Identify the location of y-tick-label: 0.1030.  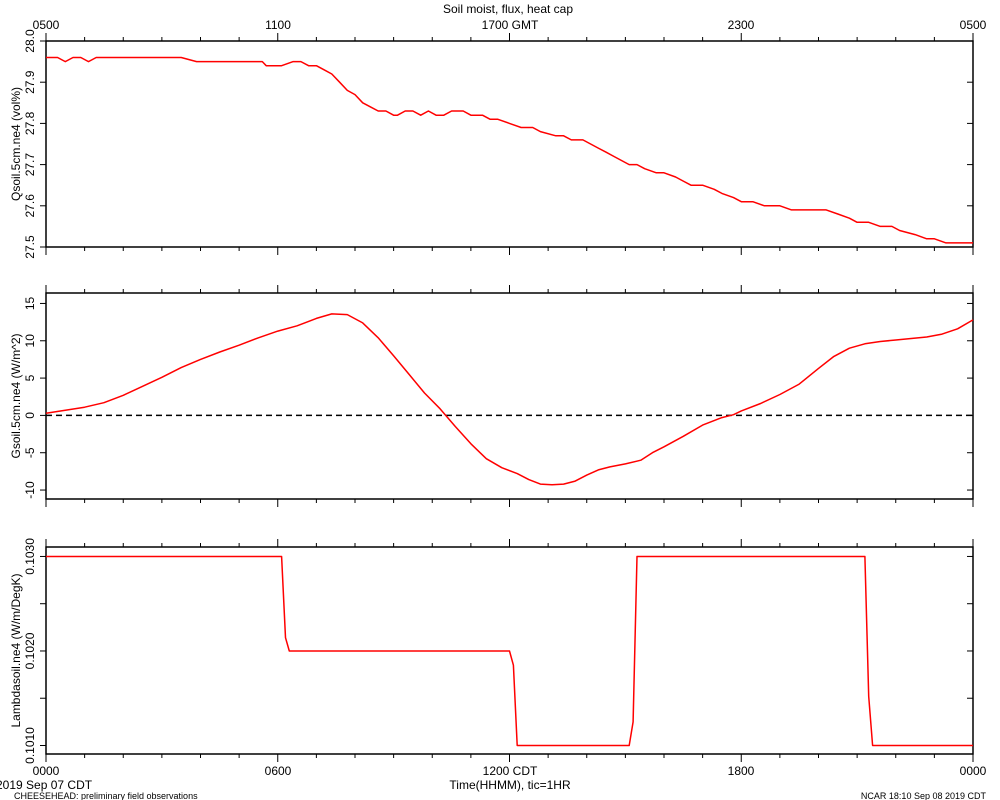
(30, 556).